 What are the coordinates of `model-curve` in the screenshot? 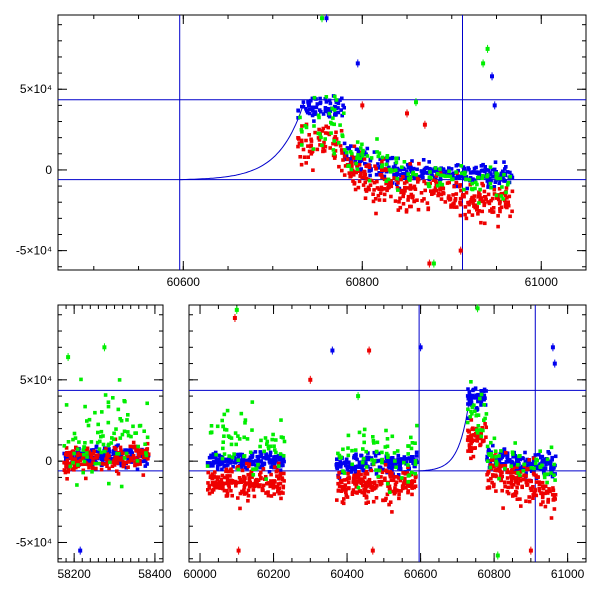 It's located at (445, 432).